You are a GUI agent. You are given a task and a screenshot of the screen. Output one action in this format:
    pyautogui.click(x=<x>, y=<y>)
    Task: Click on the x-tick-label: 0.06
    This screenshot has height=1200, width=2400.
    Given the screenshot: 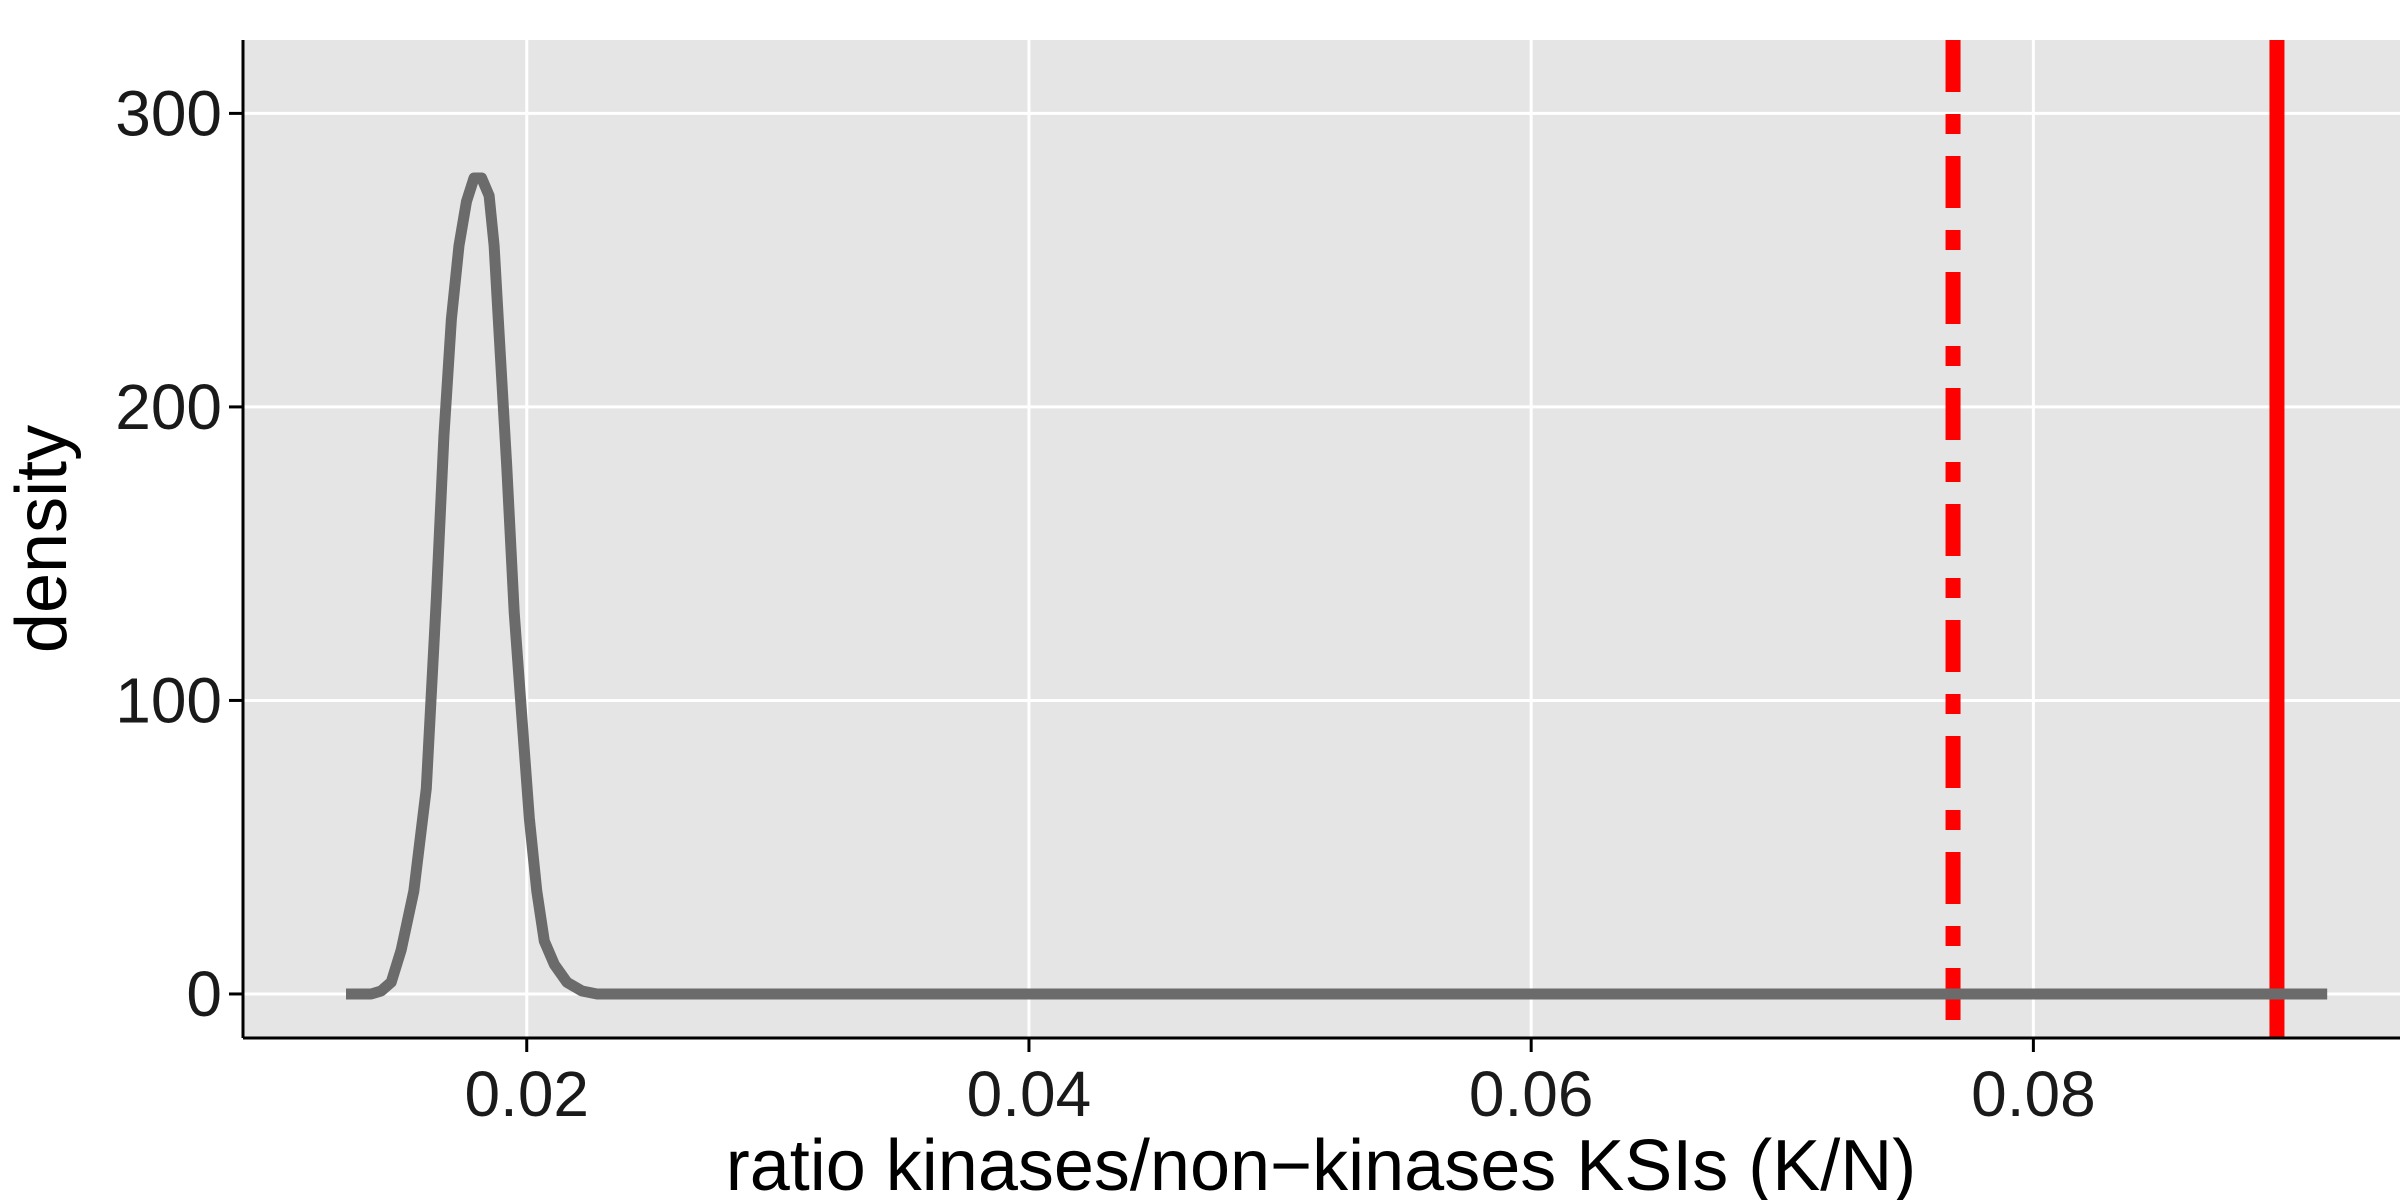 What is the action you would take?
    pyautogui.click(x=1531, y=1094)
    